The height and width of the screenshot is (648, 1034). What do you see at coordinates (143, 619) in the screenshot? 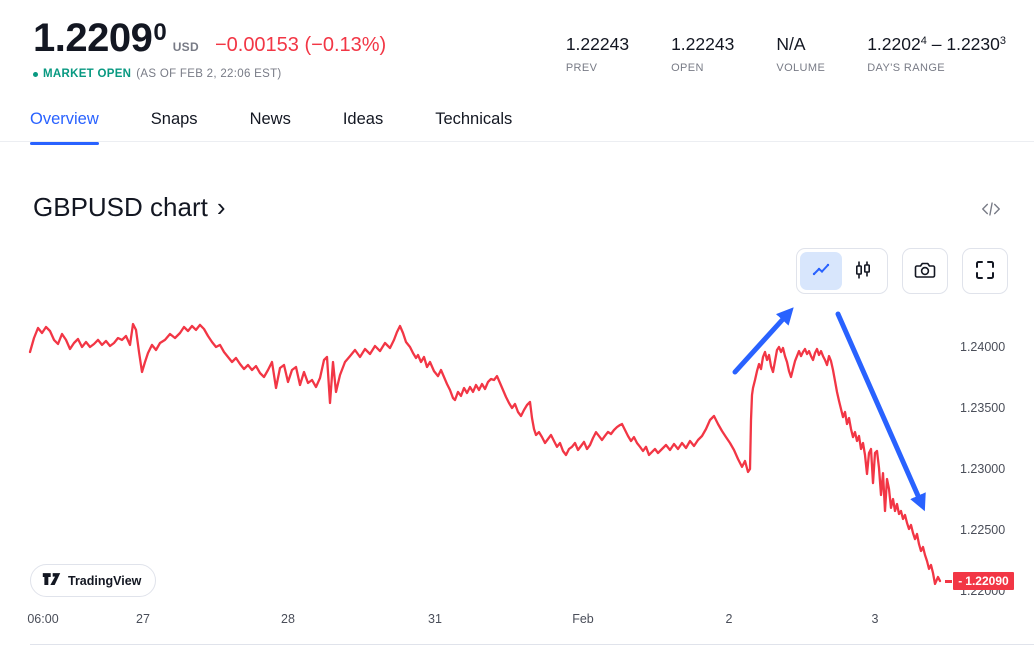
I see `x-axis-label-27: 27` at bounding box center [143, 619].